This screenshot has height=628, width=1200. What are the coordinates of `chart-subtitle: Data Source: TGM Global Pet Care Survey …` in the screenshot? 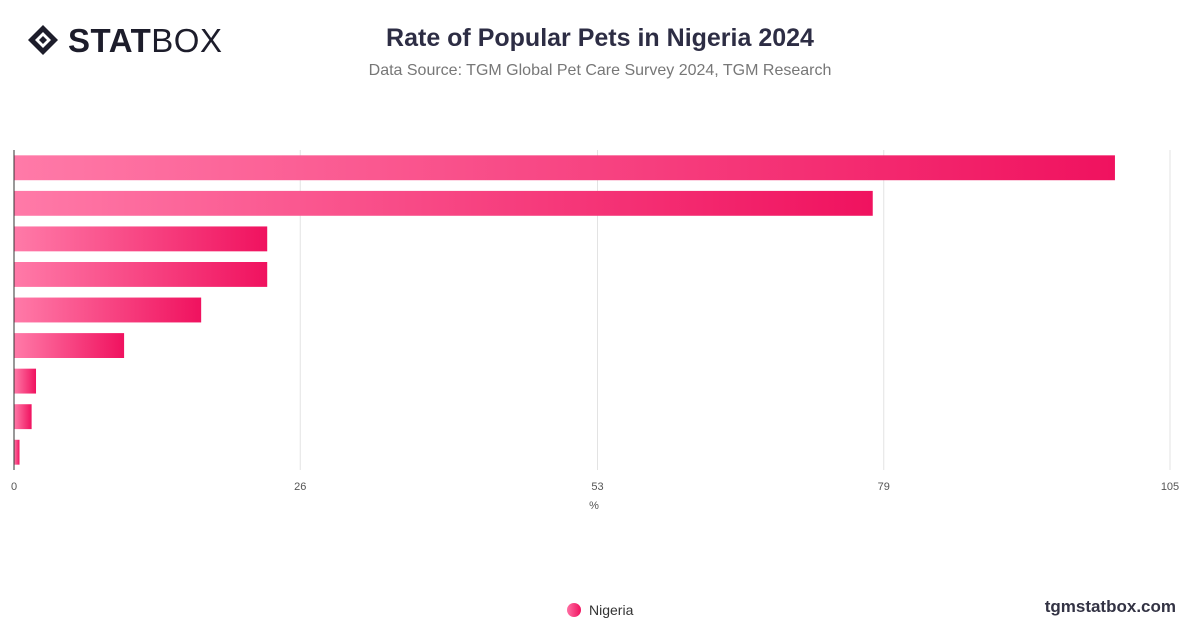 It's located at (600, 70).